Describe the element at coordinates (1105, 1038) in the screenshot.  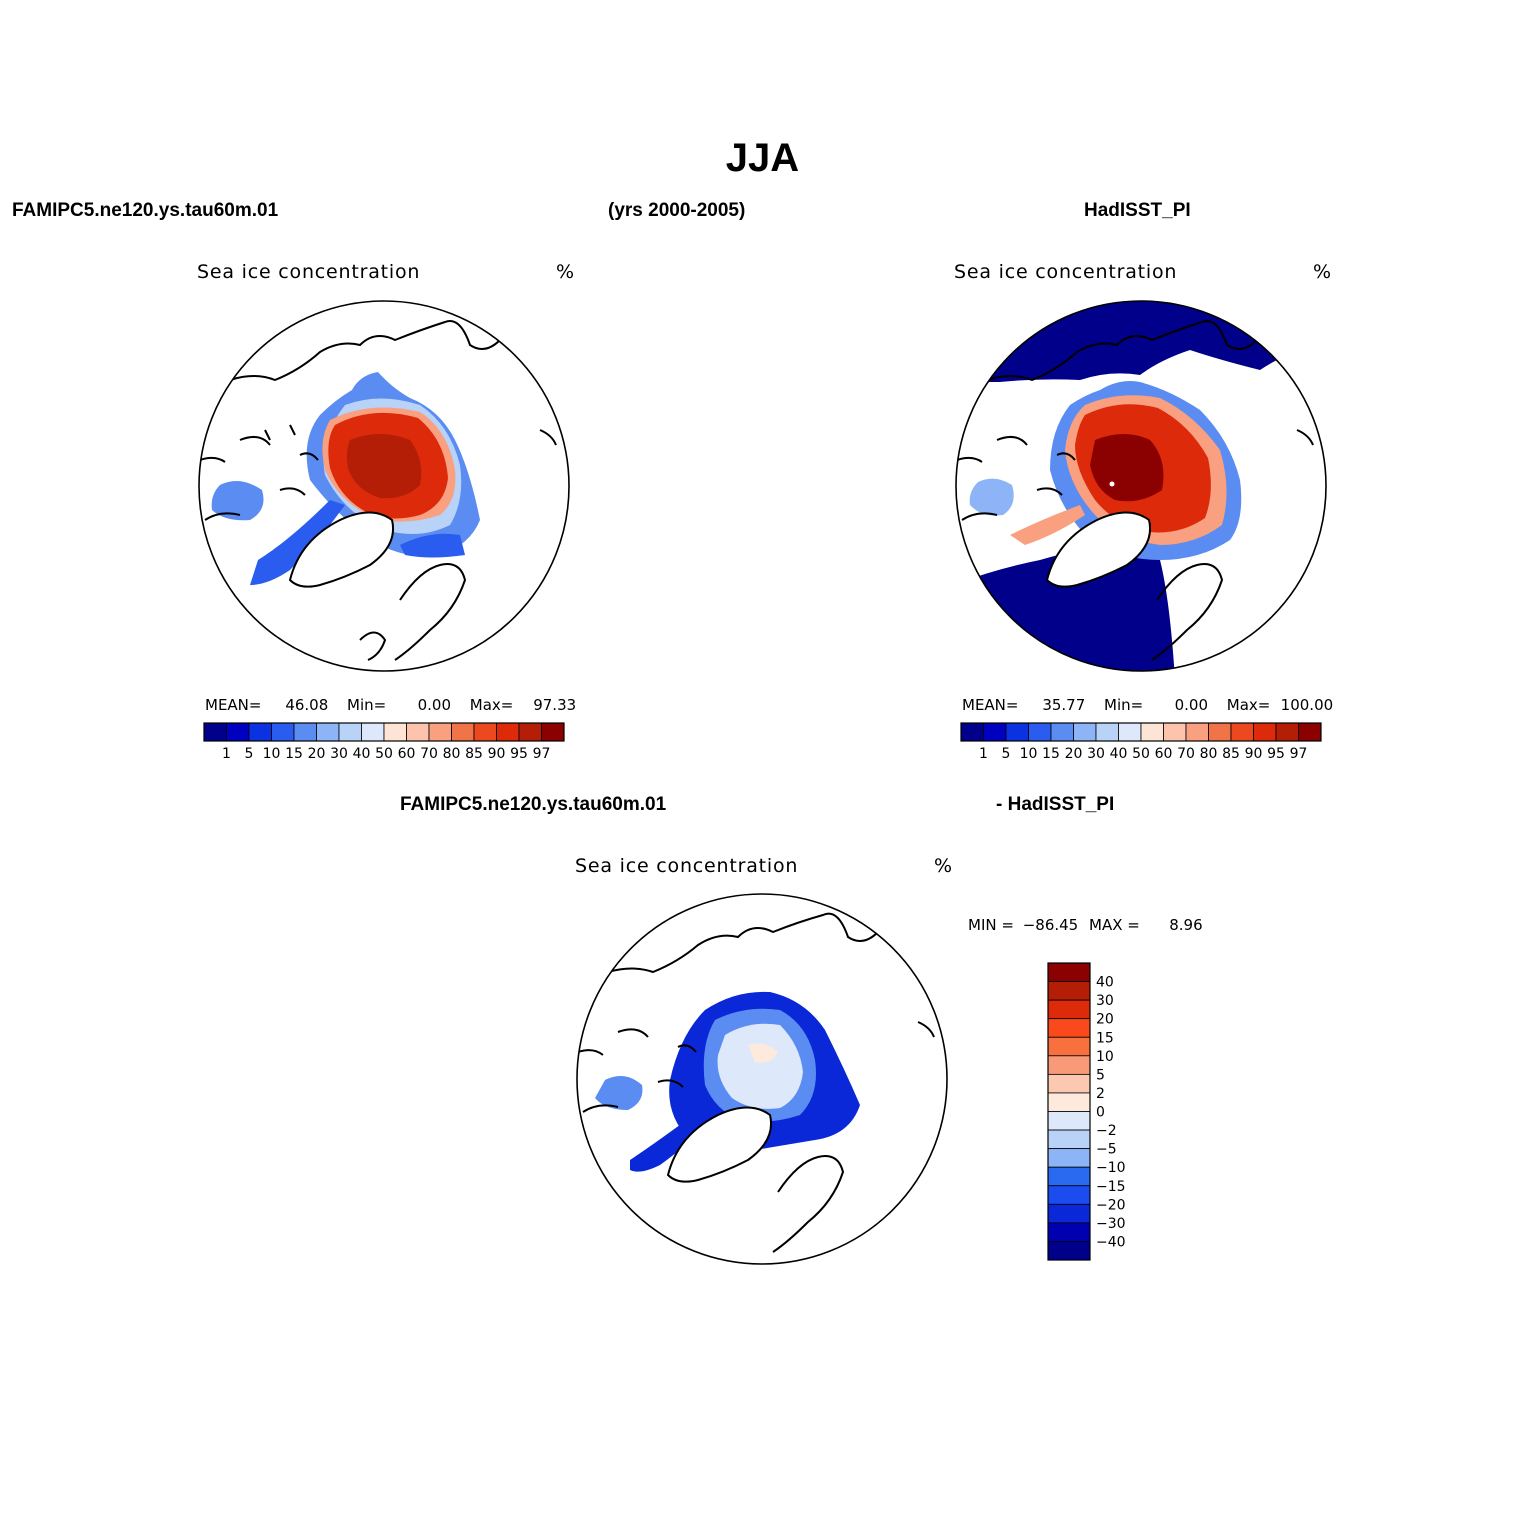
I see `diff-colorbar-tick-label: 15` at that location.